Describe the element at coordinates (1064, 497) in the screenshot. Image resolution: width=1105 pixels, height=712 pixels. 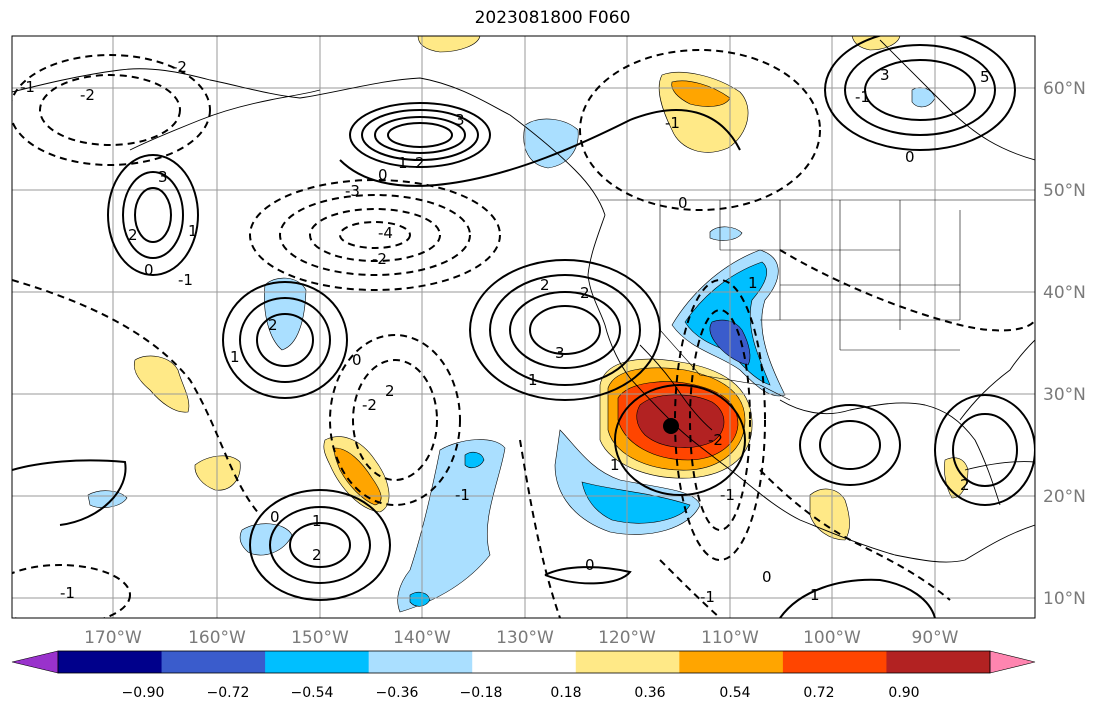
I see `y-tick-label: 20°N` at that location.